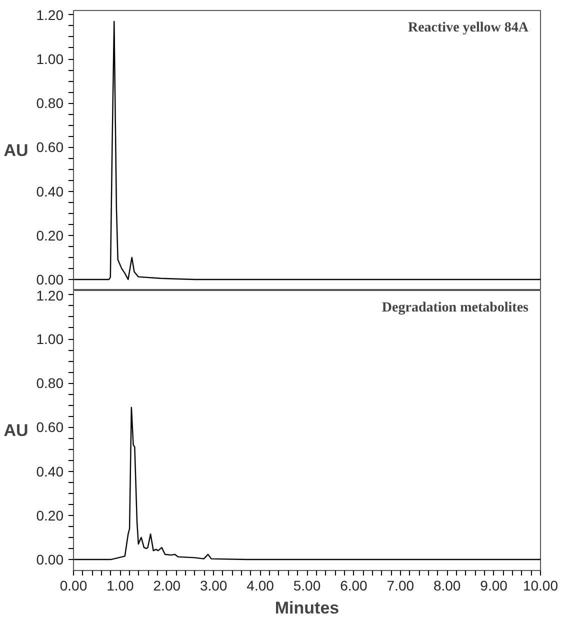 Image resolution: width=571 pixels, height=624 pixels. What do you see at coordinates (120, 586) in the screenshot?
I see `x-tick-label: 1.00` at bounding box center [120, 586].